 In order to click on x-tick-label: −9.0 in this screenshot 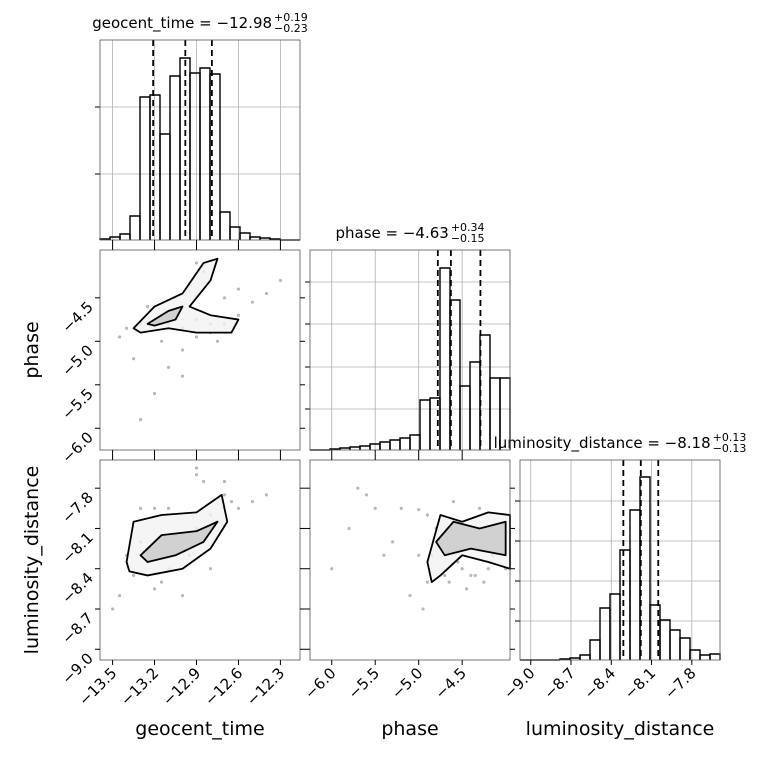, I will do `click(519, 683)`.